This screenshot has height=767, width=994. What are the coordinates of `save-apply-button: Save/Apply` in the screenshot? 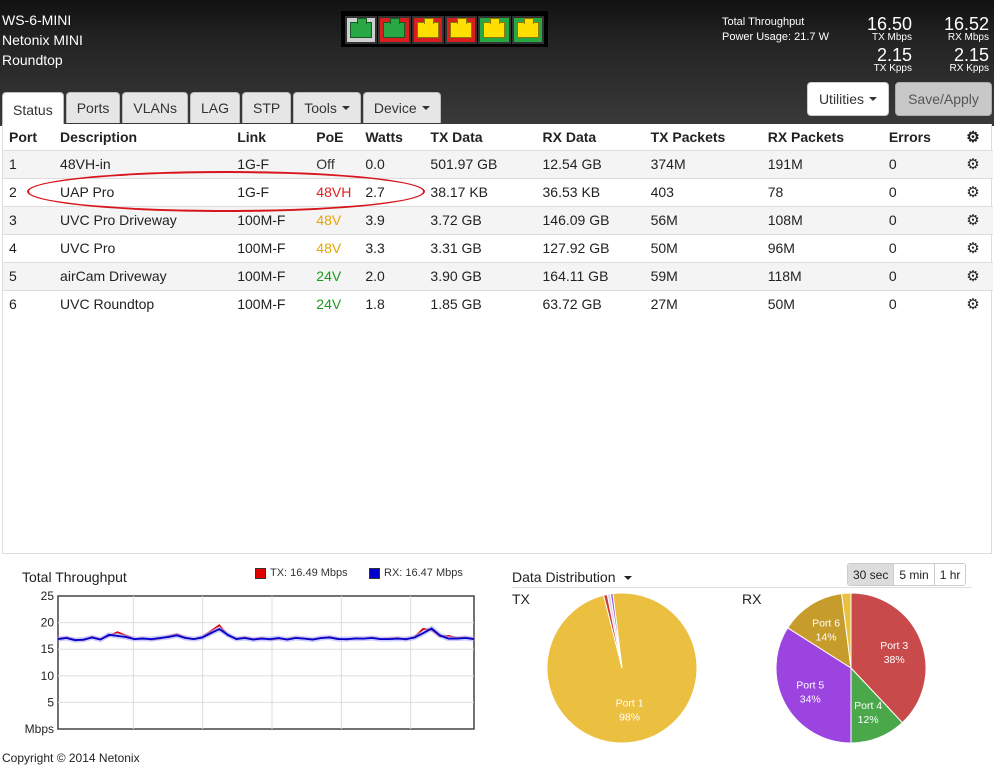 It's located at (943, 99).